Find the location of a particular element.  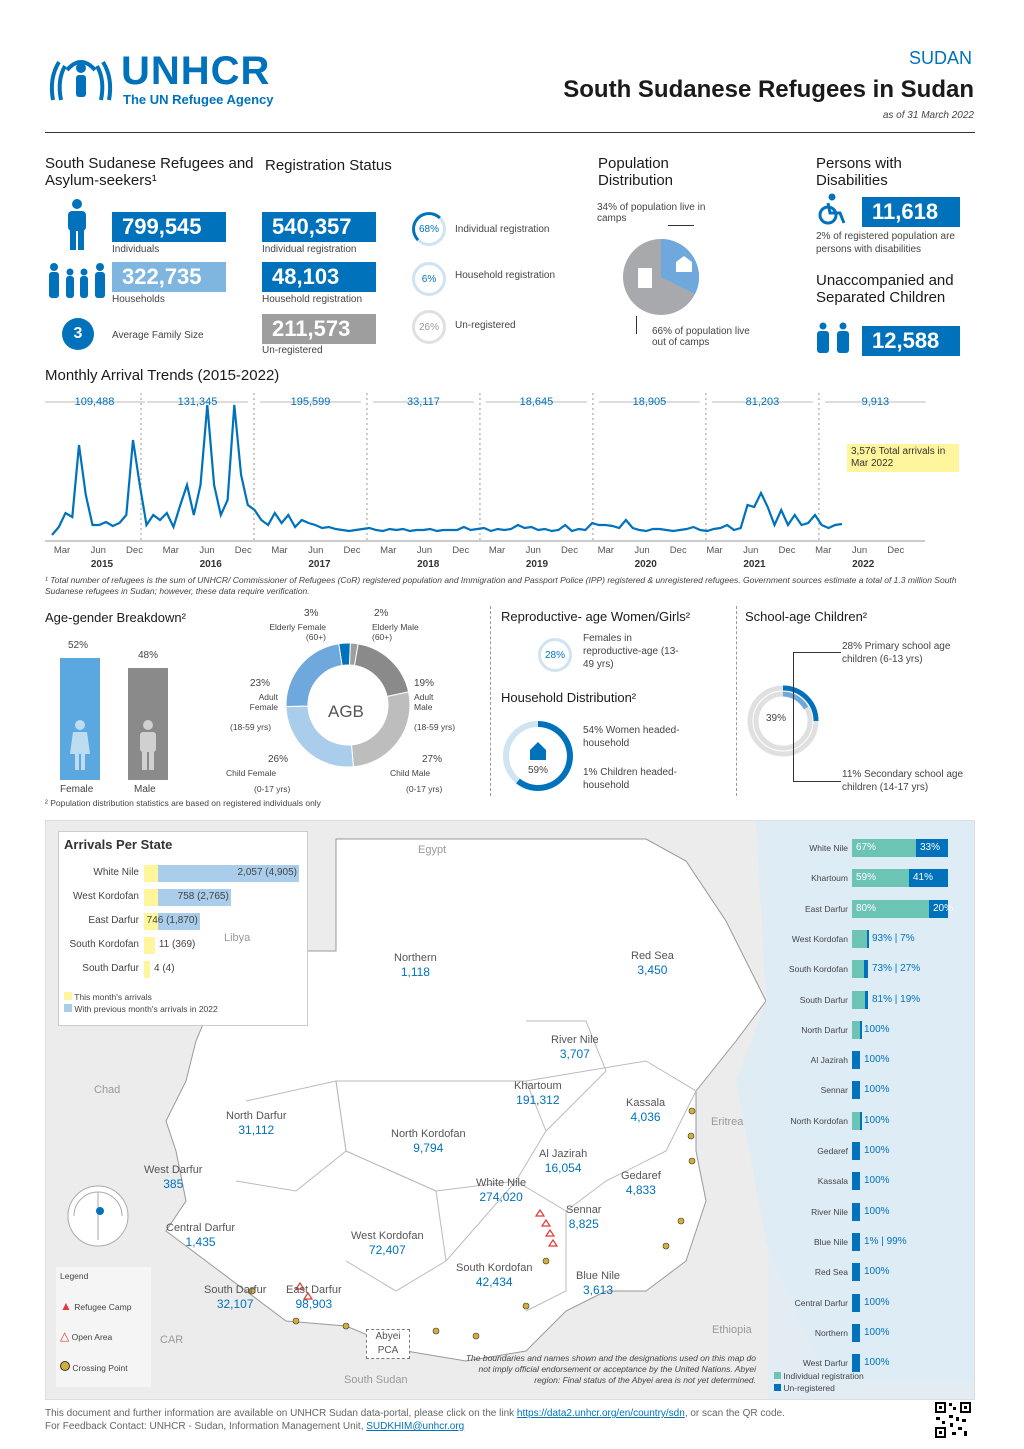

legend-title: Legend is located at coordinates (74, 1276).